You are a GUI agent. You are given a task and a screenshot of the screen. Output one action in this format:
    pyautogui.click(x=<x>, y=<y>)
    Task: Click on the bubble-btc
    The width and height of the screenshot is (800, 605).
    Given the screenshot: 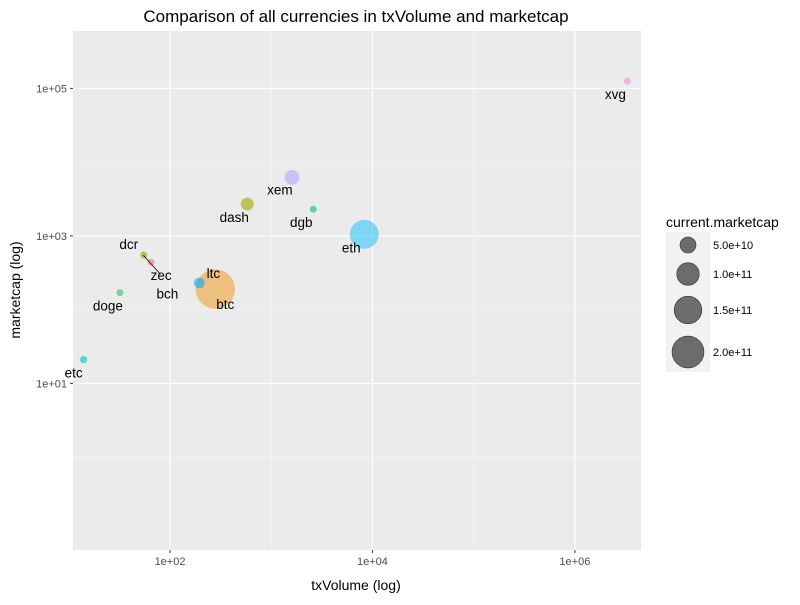 What is the action you would take?
    pyautogui.click(x=215, y=289)
    